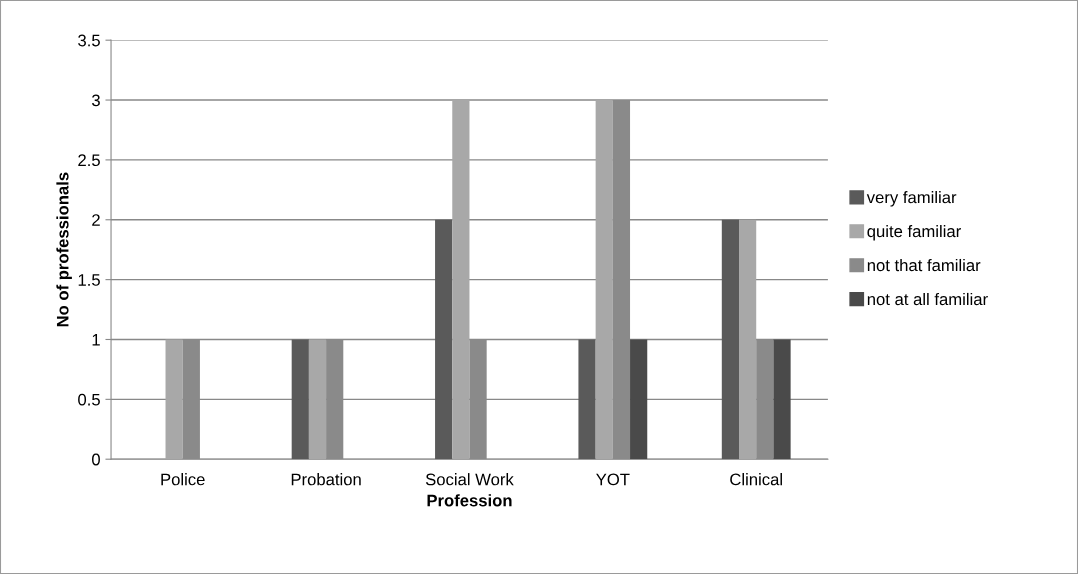 The image size is (1078, 574). What do you see at coordinates (911, 199) in the screenshot?
I see `legend-label: very familiar` at bounding box center [911, 199].